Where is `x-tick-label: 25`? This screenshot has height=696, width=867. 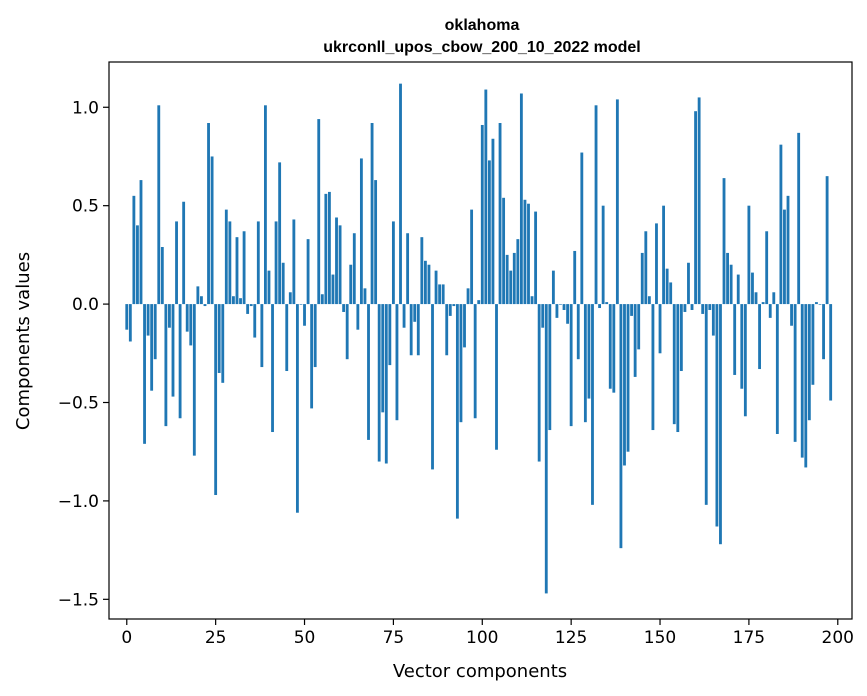
x-tick-label: 25 is located at coordinates (216, 638).